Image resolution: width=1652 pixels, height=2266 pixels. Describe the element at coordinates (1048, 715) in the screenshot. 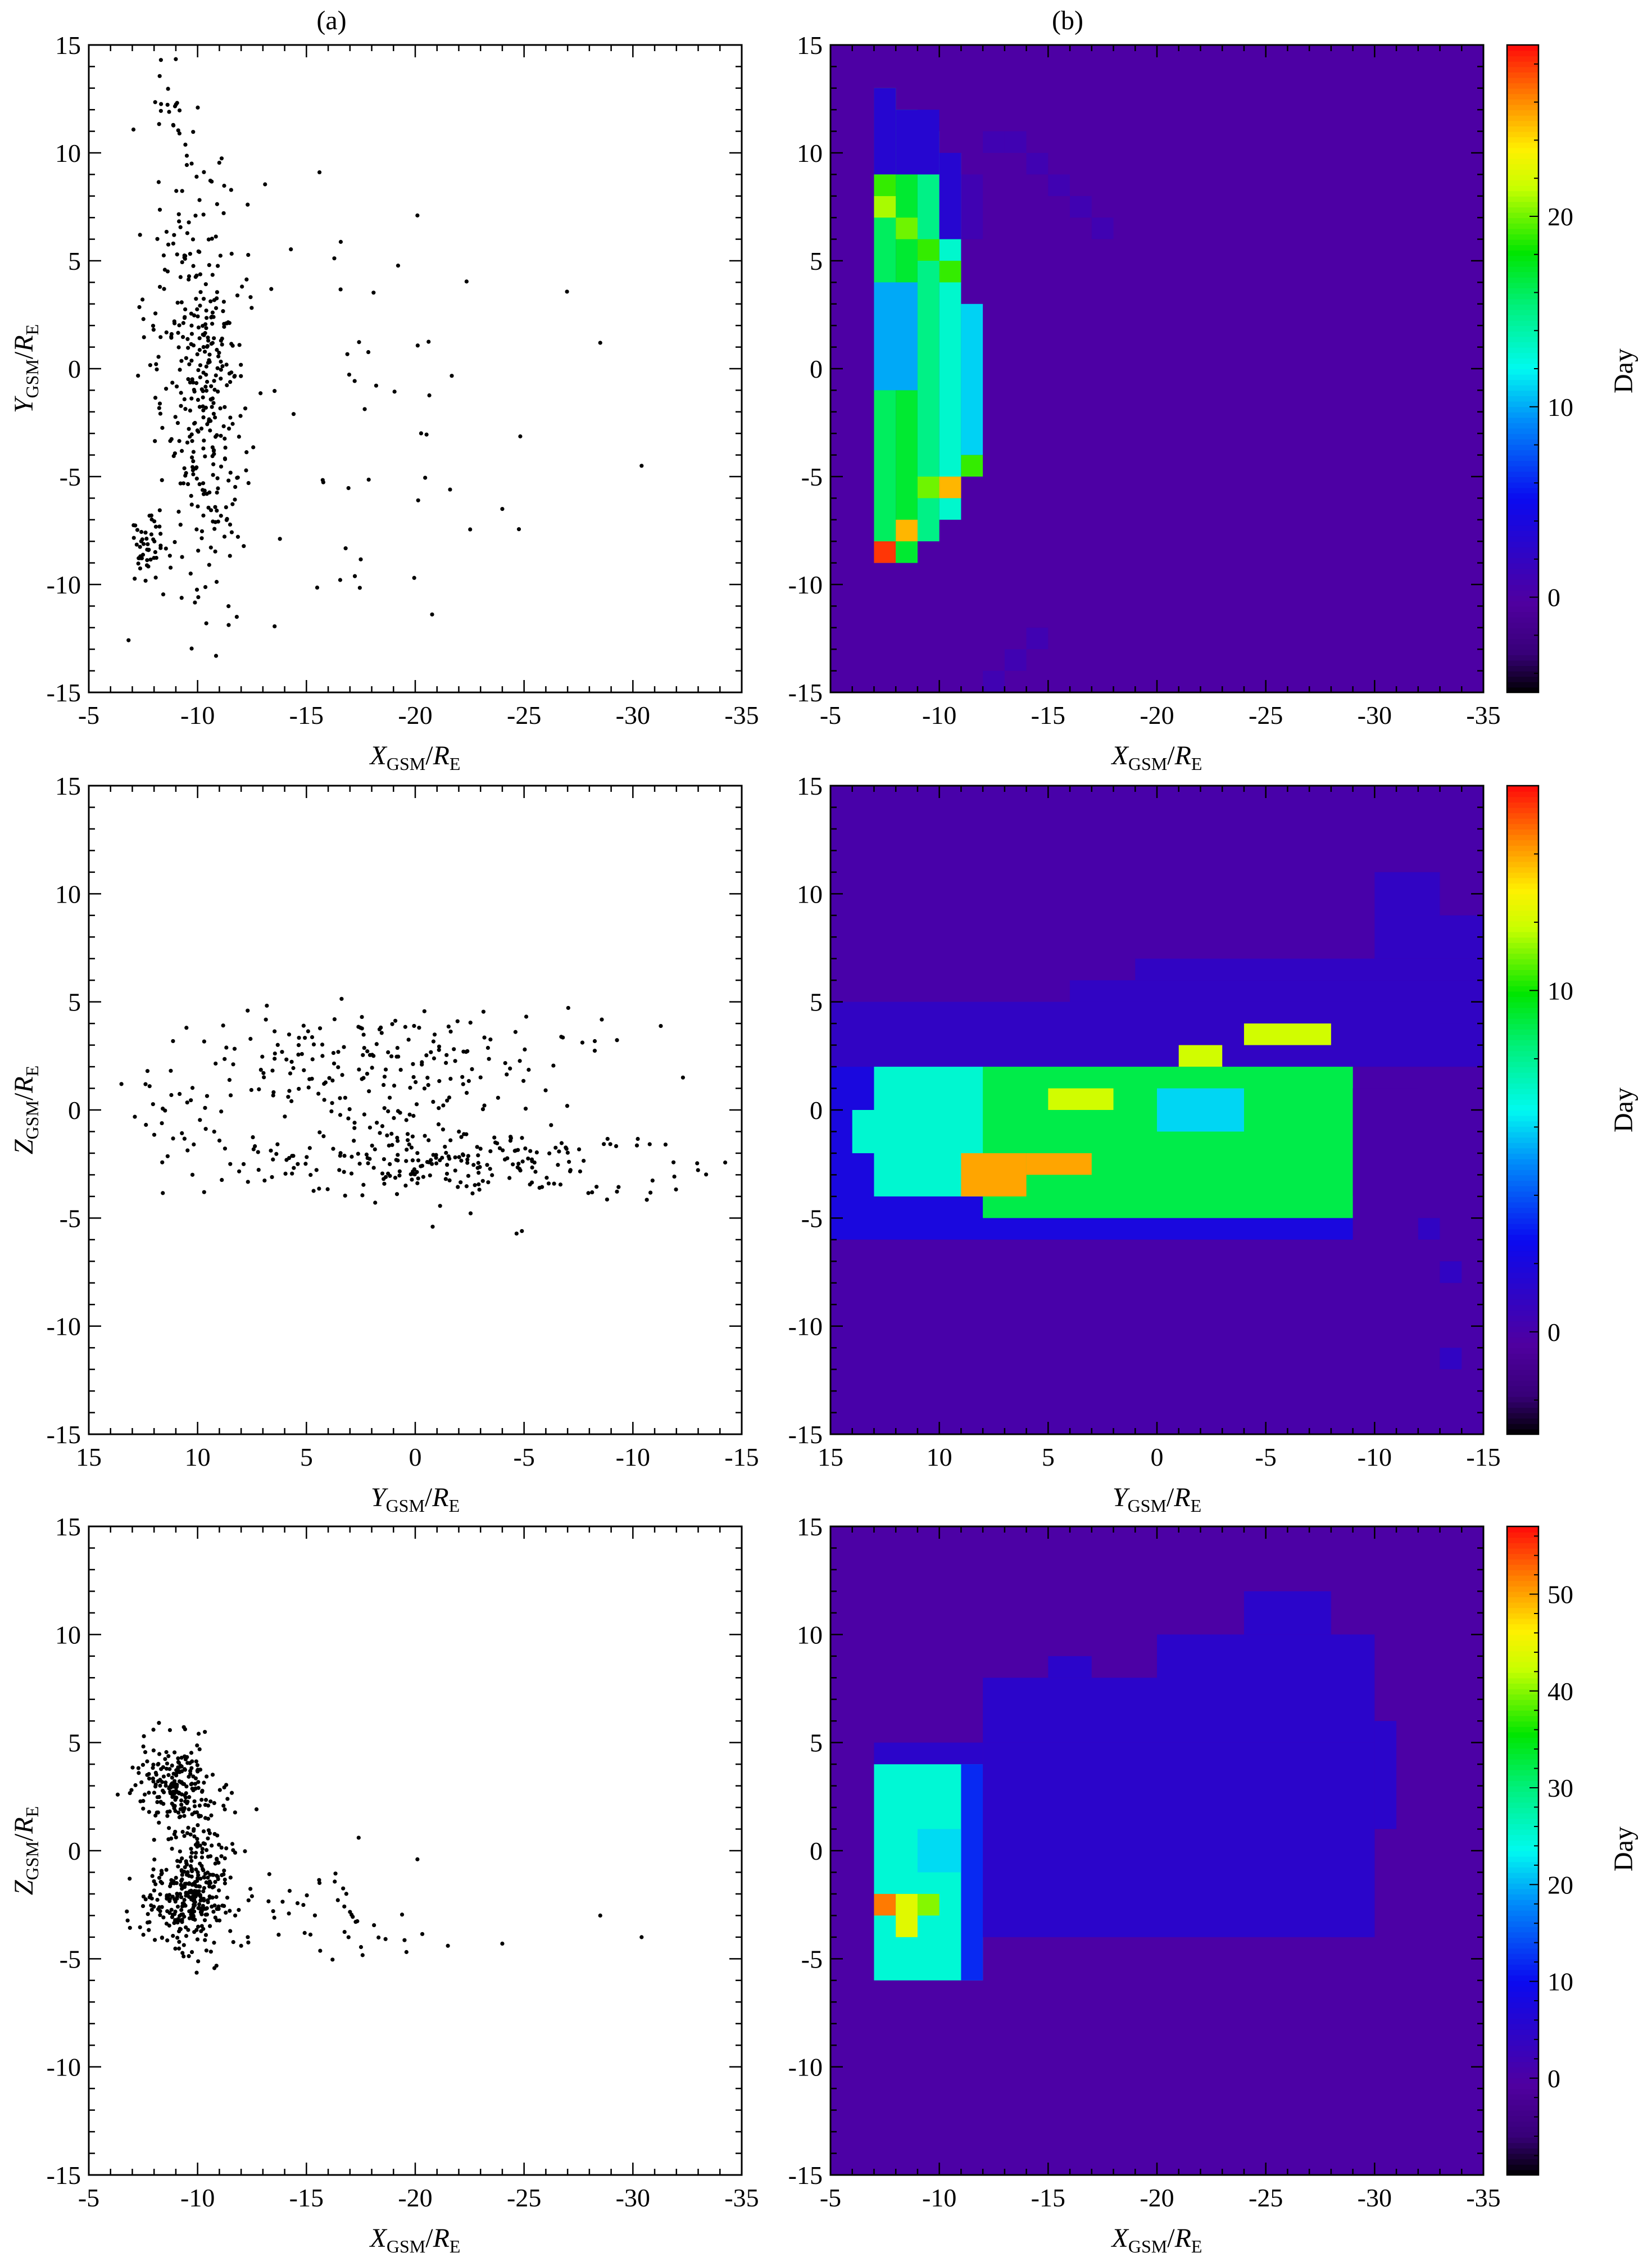

I see `x-tick-label: -15` at that location.